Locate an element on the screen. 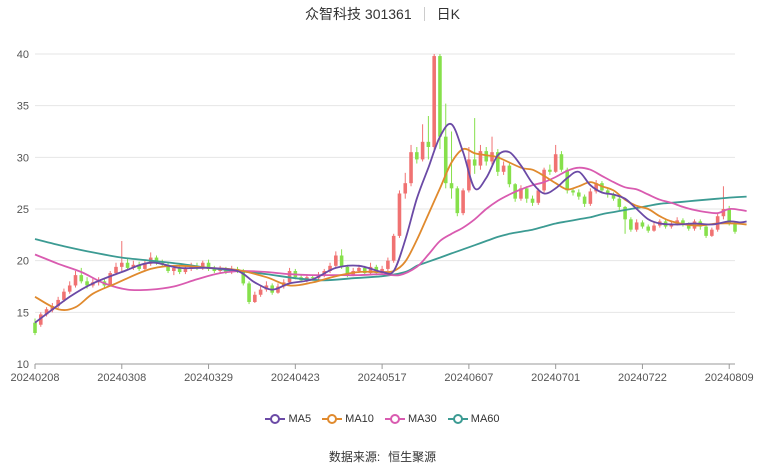  data-source: 数据来源: 恒生聚源 is located at coordinates (382, 456).